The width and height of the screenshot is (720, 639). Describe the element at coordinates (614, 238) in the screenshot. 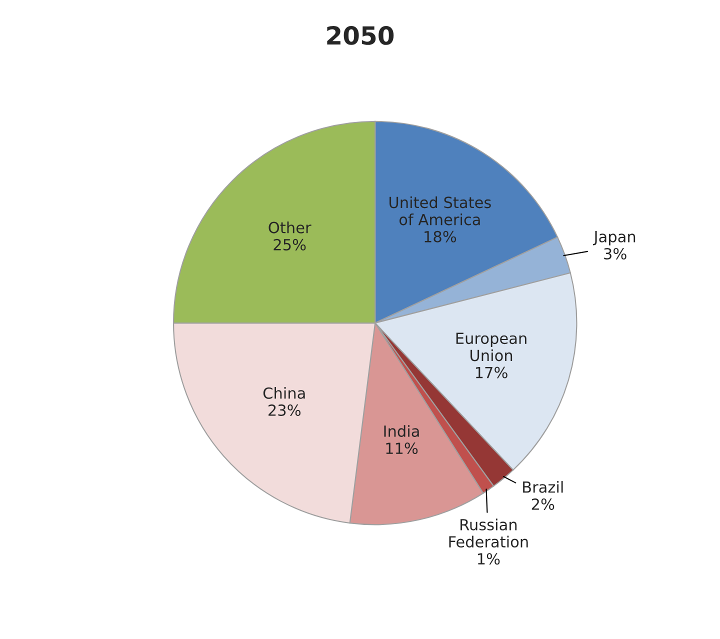

I see `slice-label: Japan` at that location.